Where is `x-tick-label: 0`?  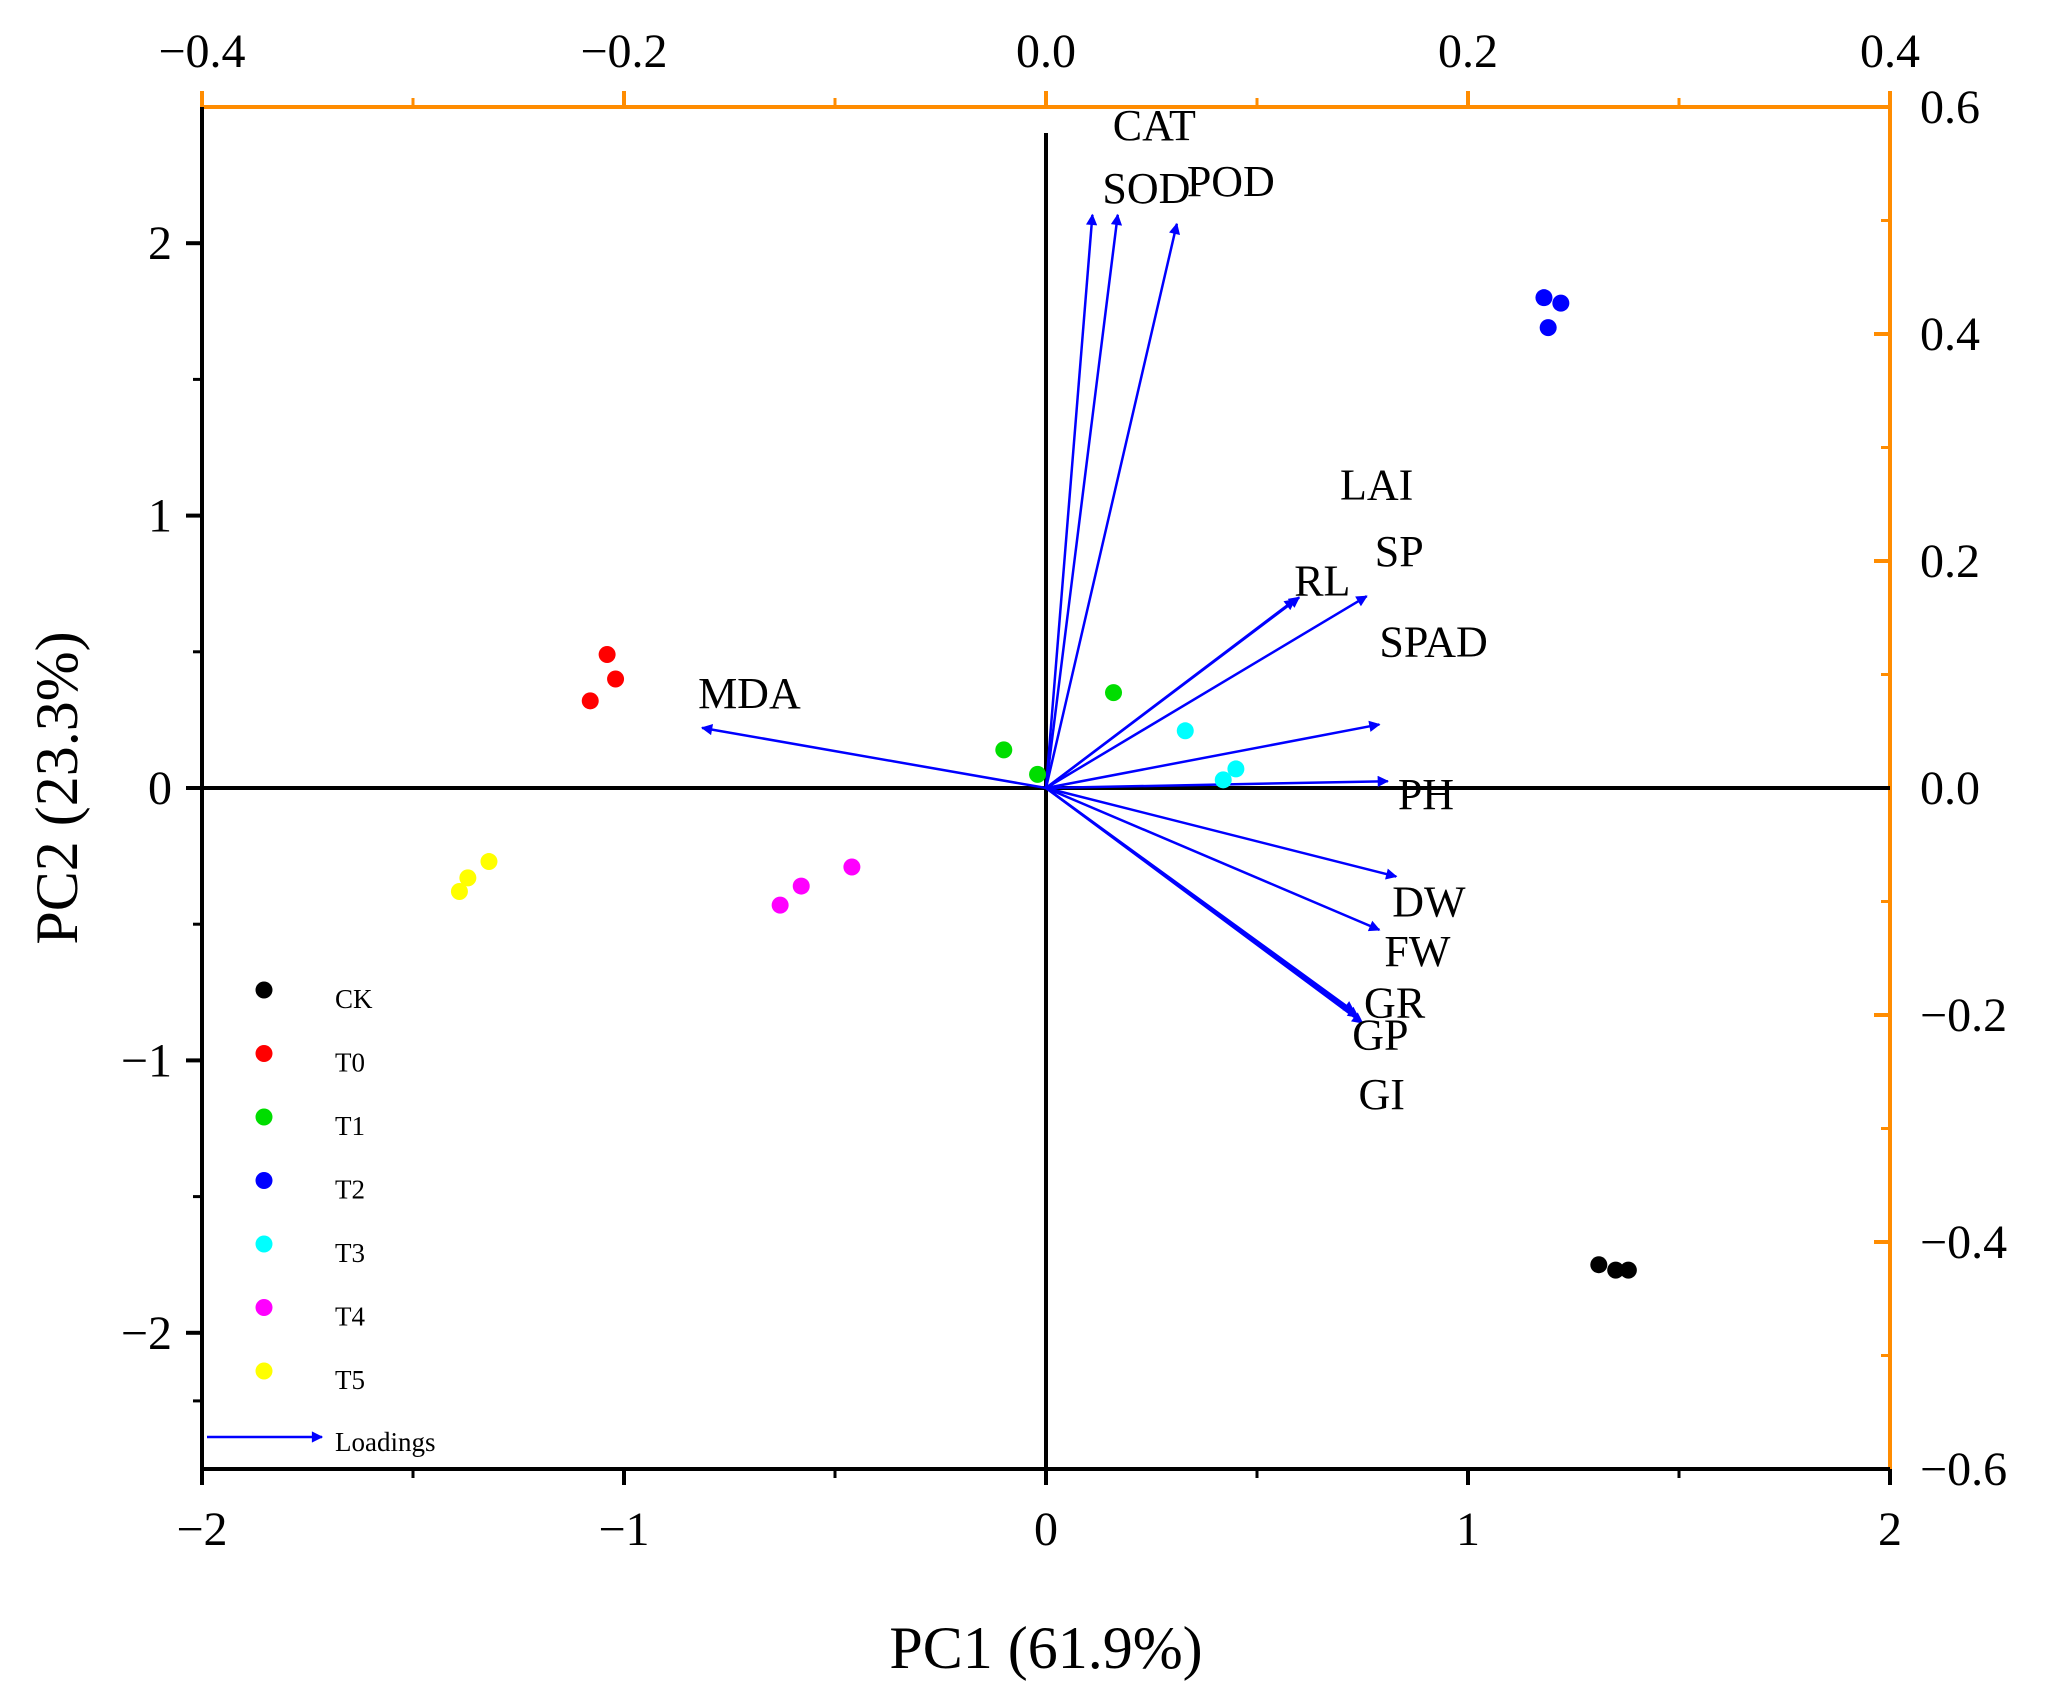 x-tick-label: 0 is located at coordinates (1046, 1529).